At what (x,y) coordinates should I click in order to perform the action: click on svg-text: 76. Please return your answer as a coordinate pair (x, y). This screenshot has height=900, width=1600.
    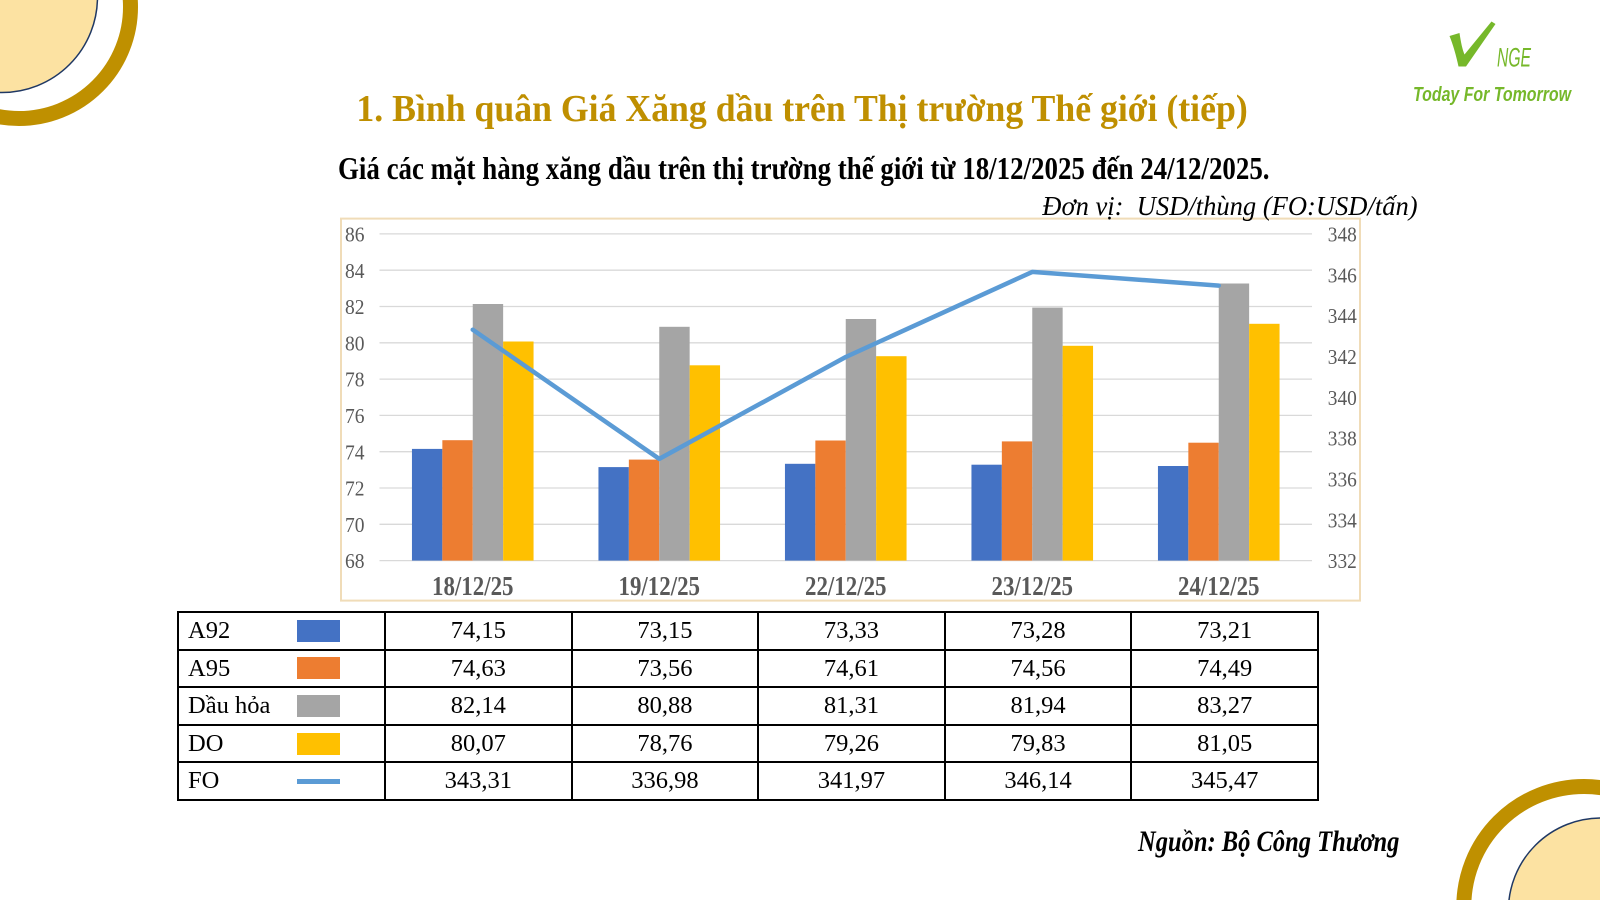
    Looking at the image, I should click on (355, 416).